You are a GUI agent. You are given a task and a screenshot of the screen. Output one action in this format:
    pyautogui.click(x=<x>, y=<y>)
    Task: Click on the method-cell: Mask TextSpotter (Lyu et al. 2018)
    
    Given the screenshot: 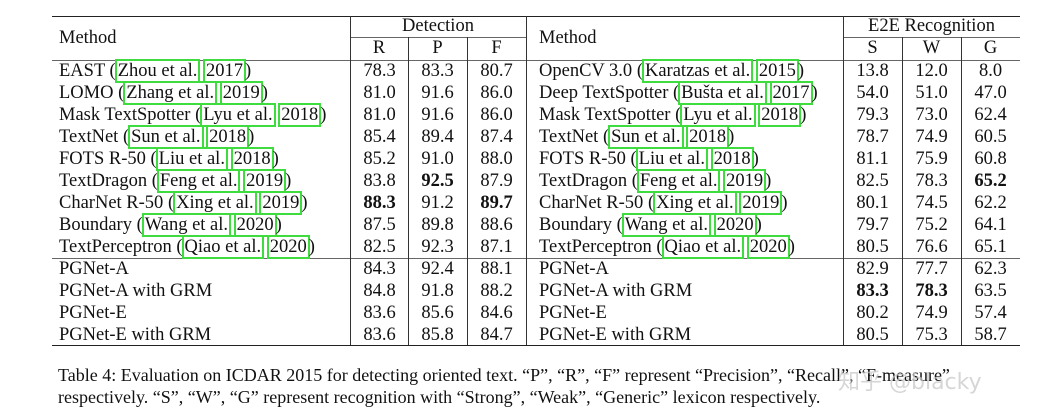 What is the action you would take?
    pyautogui.click(x=193, y=115)
    